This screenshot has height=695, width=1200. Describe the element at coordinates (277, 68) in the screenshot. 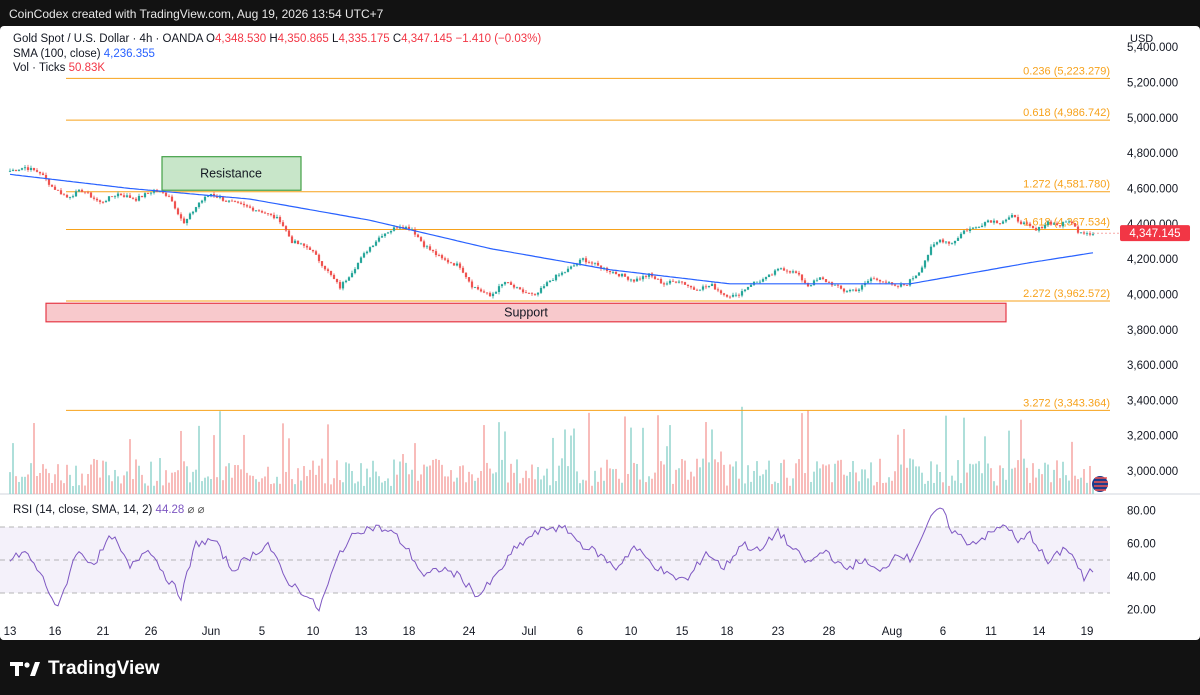

I see `legend-volume-row: Vol · Ticks 50.83K` at that location.